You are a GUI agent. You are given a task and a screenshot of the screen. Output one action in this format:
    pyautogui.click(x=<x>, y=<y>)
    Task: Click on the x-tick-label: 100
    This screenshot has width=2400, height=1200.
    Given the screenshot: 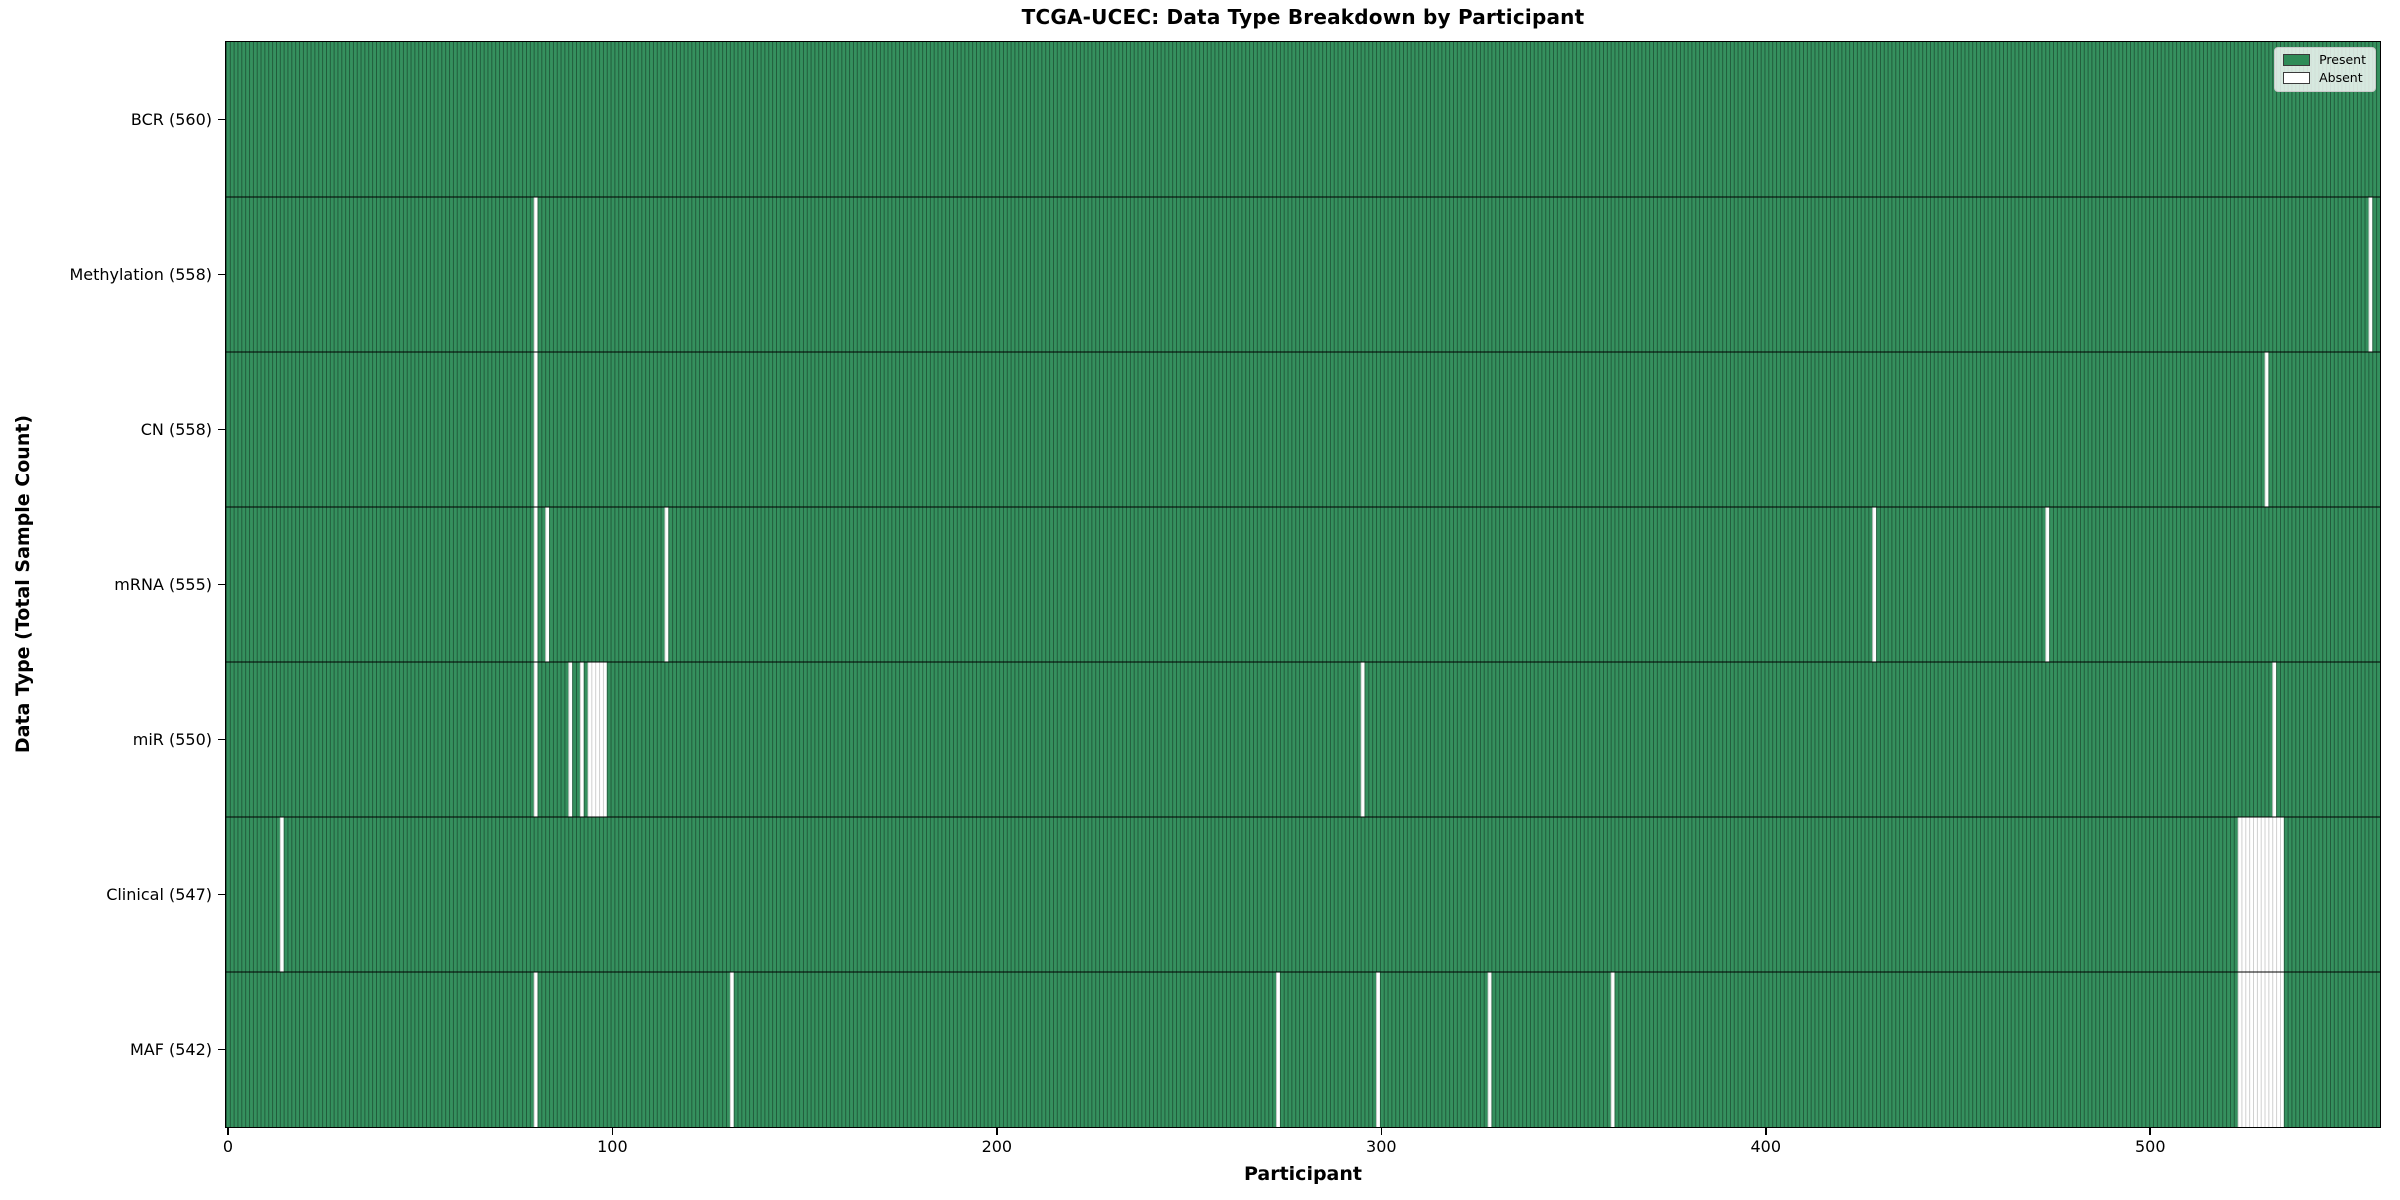 What is the action you would take?
    pyautogui.click(x=612, y=1146)
    